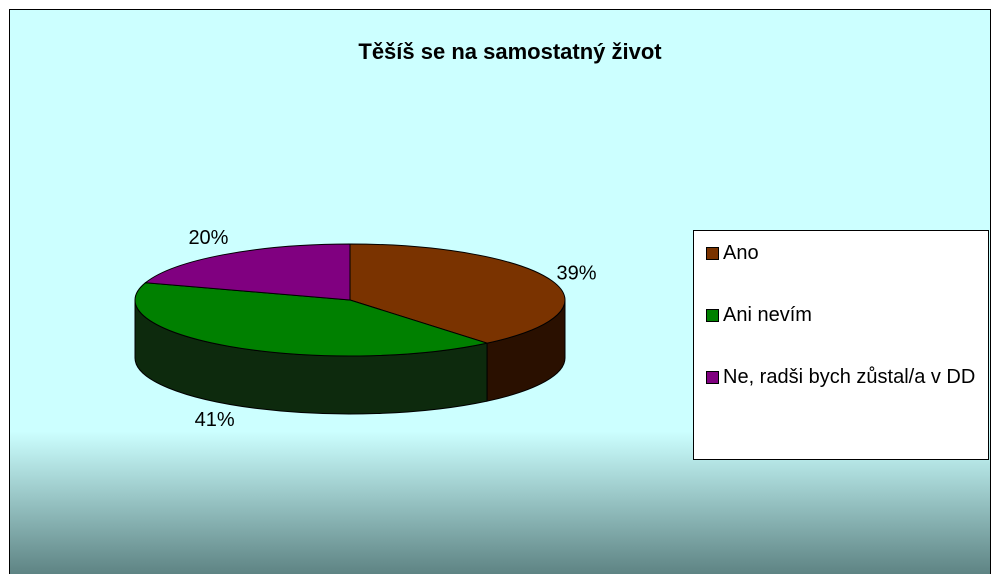 Image resolution: width=999 pixels, height=574 pixels. What do you see at coordinates (841, 345) in the screenshot?
I see `legend: Ano Ani nevím Ne, radši bych zůstal/a v DD` at bounding box center [841, 345].